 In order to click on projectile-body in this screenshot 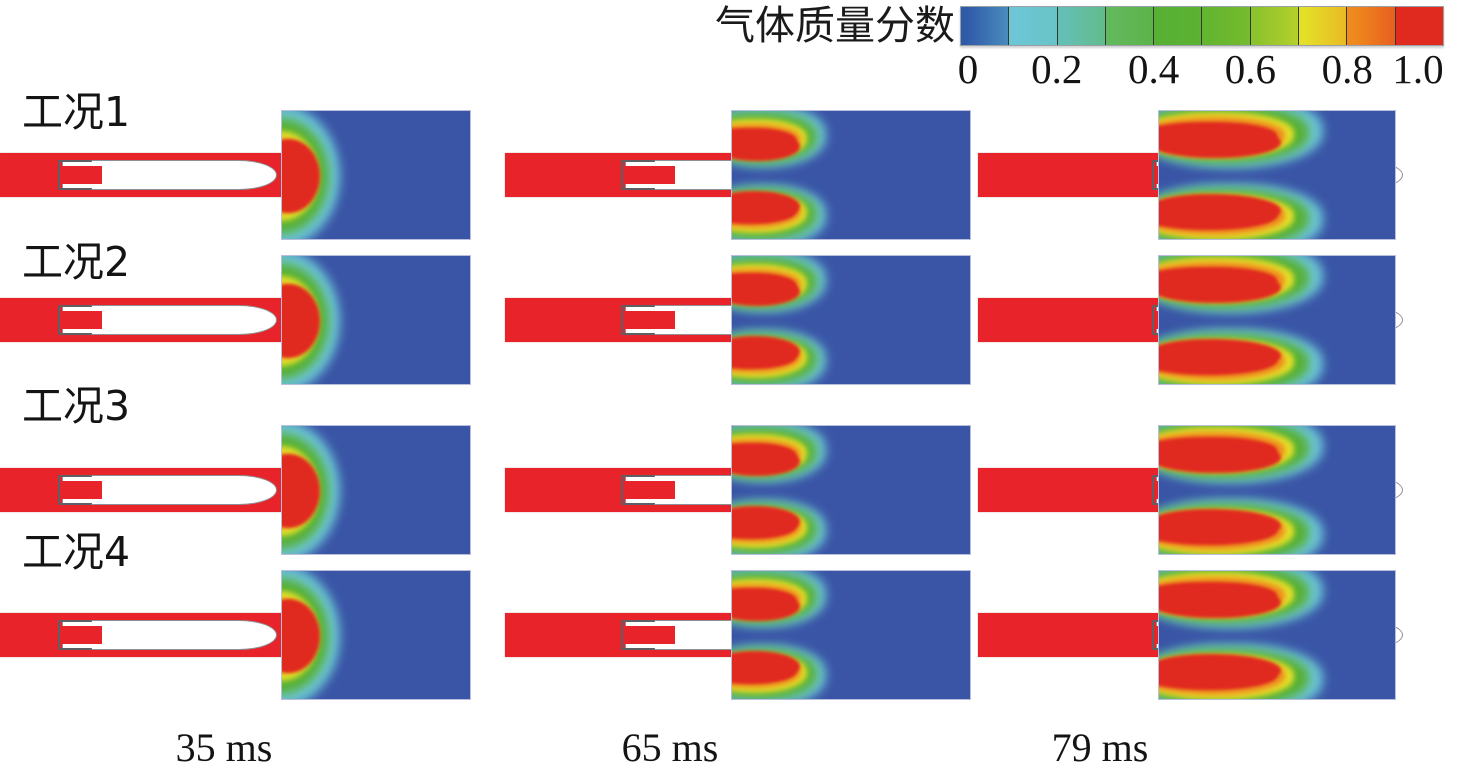, I will do `click(151, 490)`.